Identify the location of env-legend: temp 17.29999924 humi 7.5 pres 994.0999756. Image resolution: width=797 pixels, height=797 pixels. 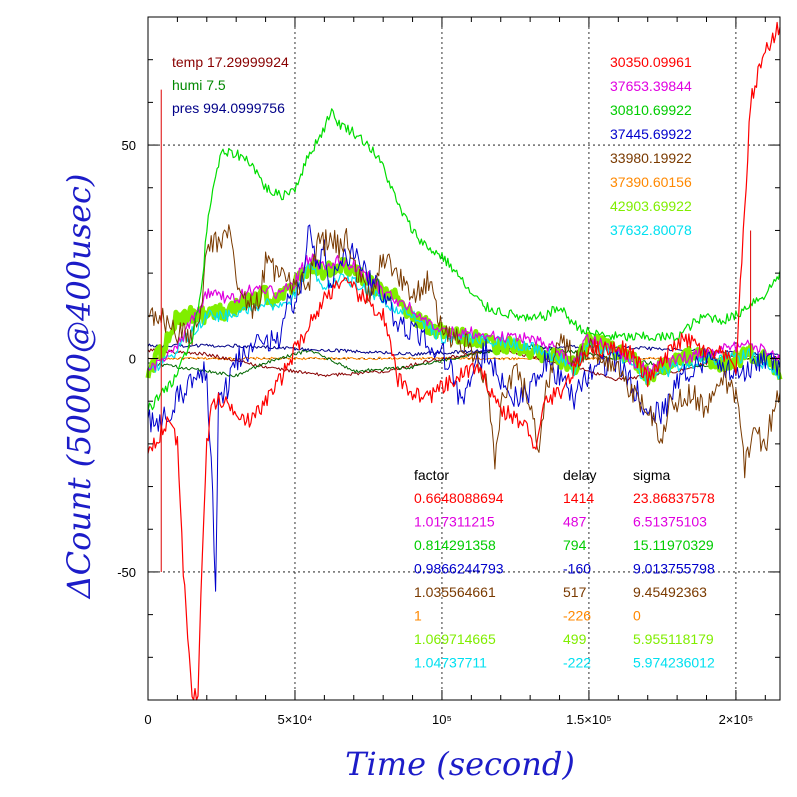
(230, 85).